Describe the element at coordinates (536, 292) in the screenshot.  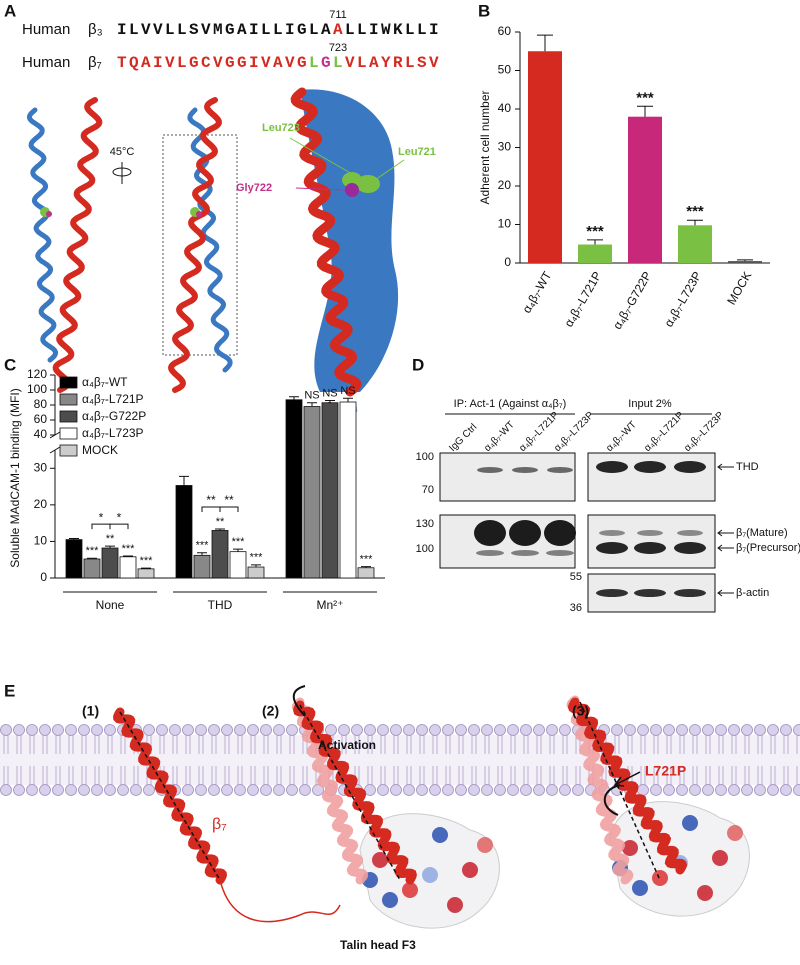
I see `x-tick-label: α₄β₇-WT` at that location.